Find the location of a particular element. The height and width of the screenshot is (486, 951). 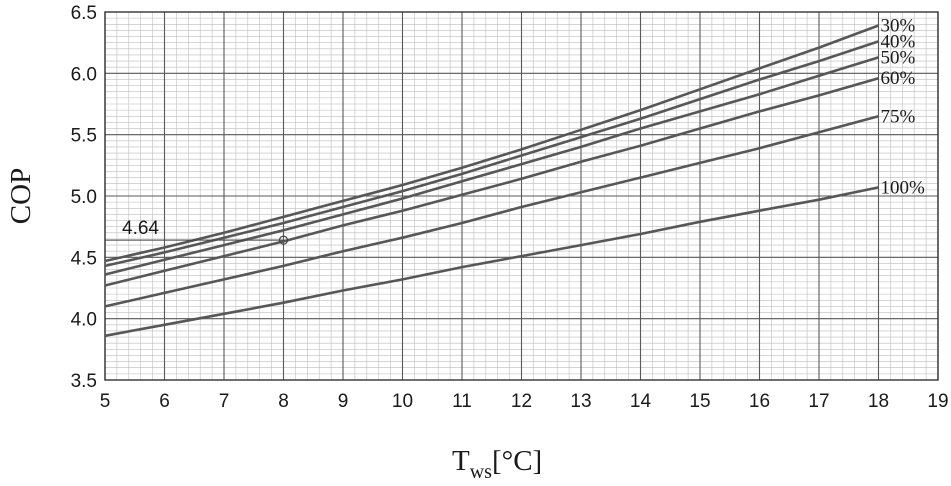

series-labels: 30%40%50%60% 75% 100% is located at coordinates (903, 106).